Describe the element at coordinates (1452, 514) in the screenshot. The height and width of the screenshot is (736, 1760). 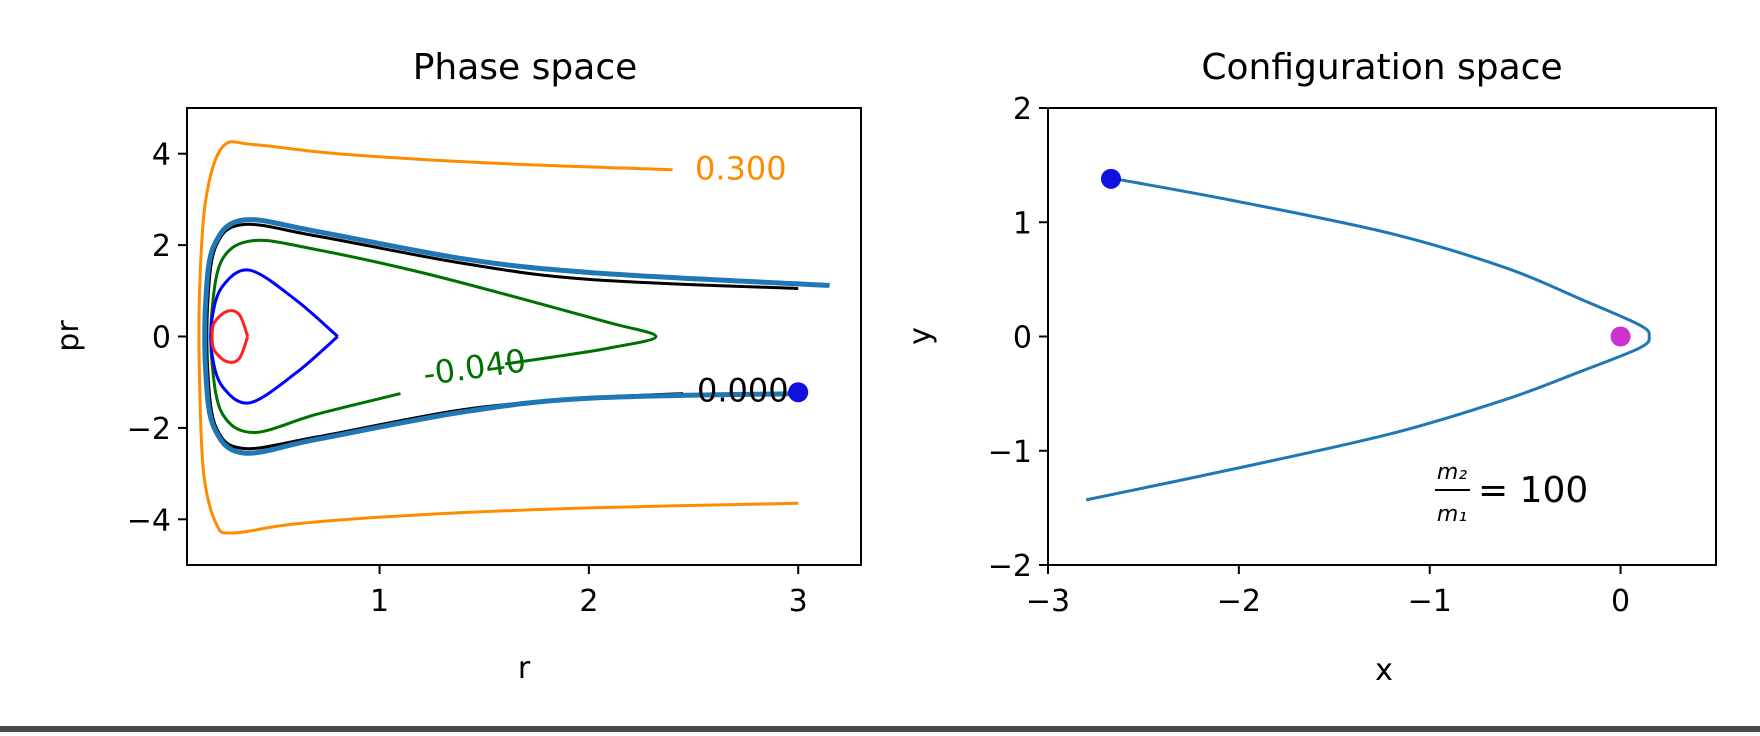
I see `mass-ratio-denominator: m₁` at that location.